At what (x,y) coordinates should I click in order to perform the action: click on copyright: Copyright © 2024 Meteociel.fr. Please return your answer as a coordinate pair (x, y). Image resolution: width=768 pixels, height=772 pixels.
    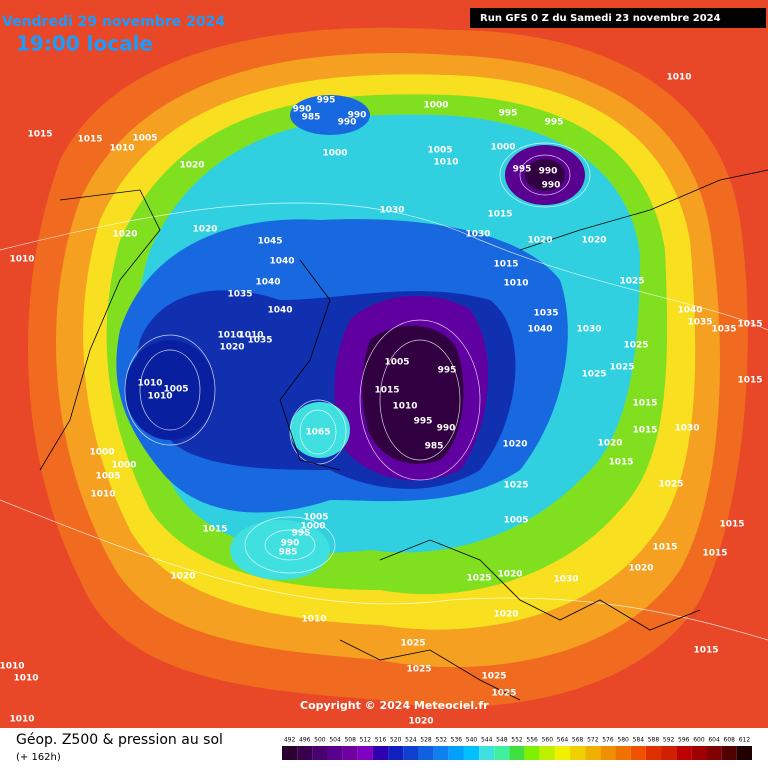
    Looking at the image, I should click on (394, 705).